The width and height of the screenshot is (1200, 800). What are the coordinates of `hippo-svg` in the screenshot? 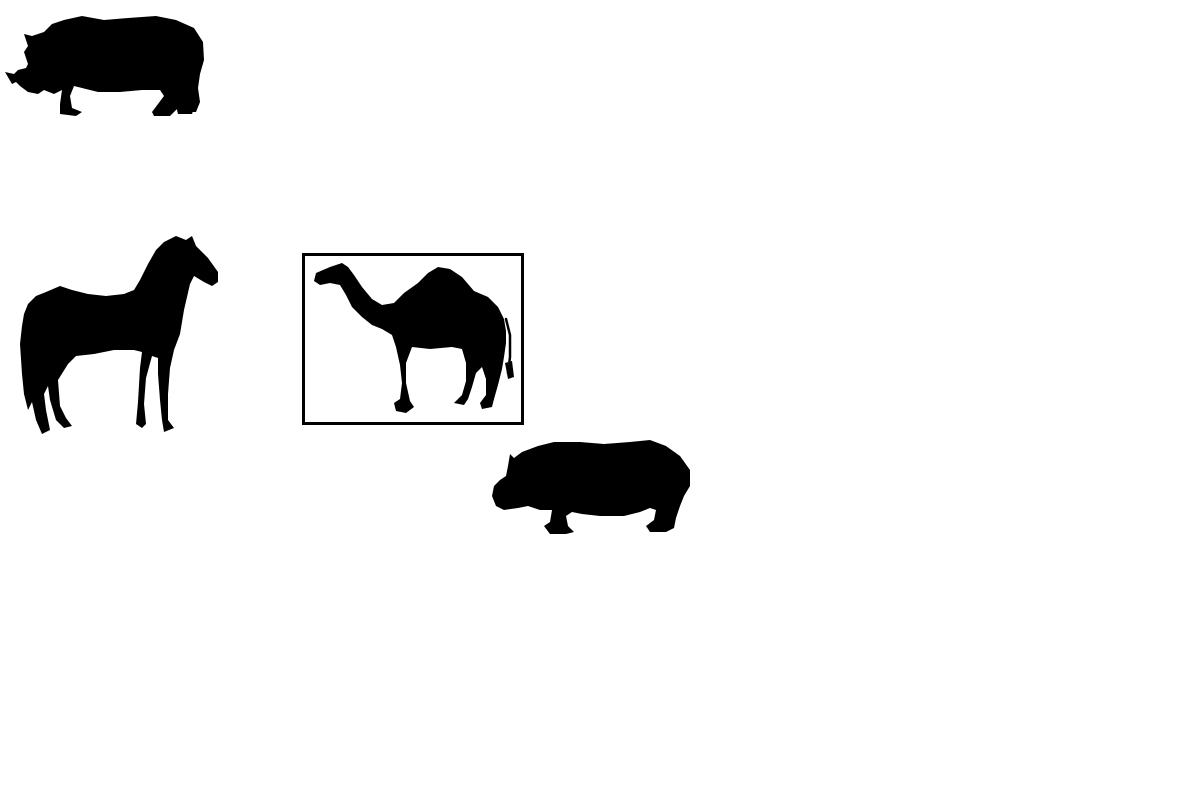 It's located at (591, 487).